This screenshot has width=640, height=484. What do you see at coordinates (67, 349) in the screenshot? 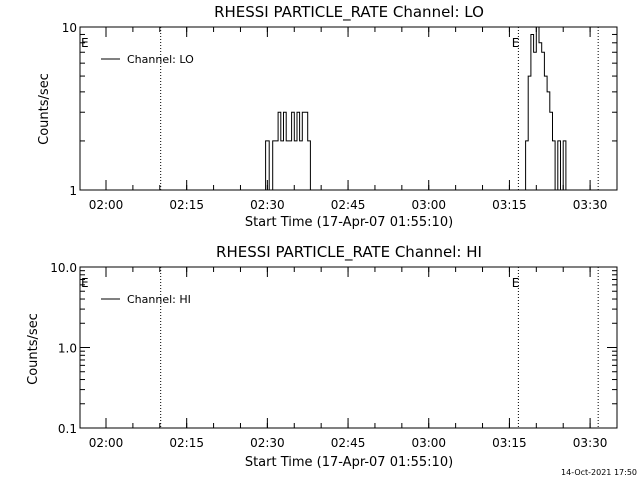
I see `y-tick-label: 1.0` at bounding box center [67, 349].